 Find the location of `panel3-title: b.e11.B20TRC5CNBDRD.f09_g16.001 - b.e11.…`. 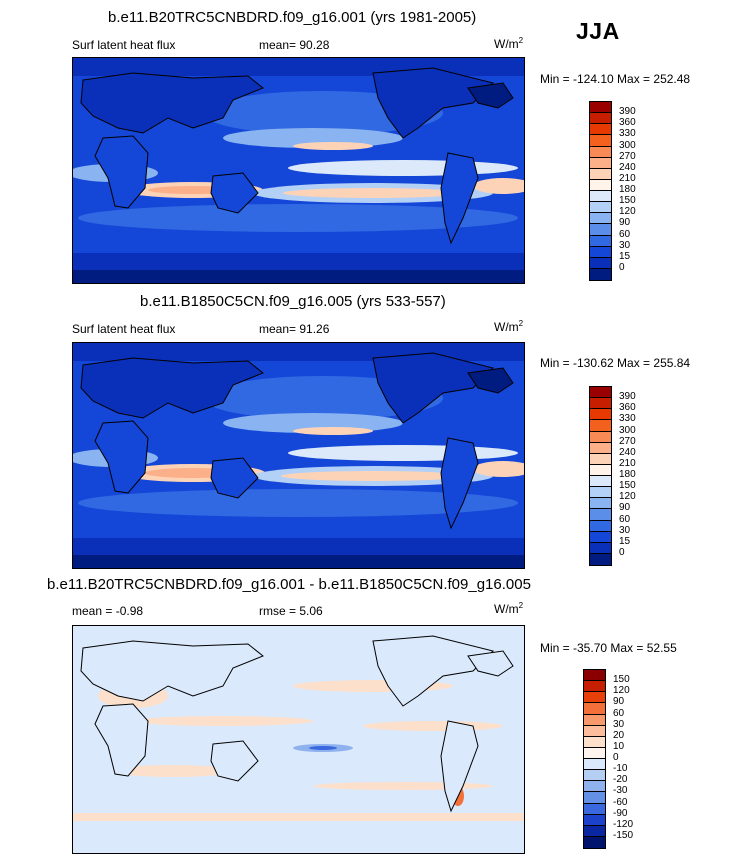

panel3-title: b.e11.B20TRC5CNBDRD.f09_g16.001 - b.e11.… is located at coordinates (289, 584).